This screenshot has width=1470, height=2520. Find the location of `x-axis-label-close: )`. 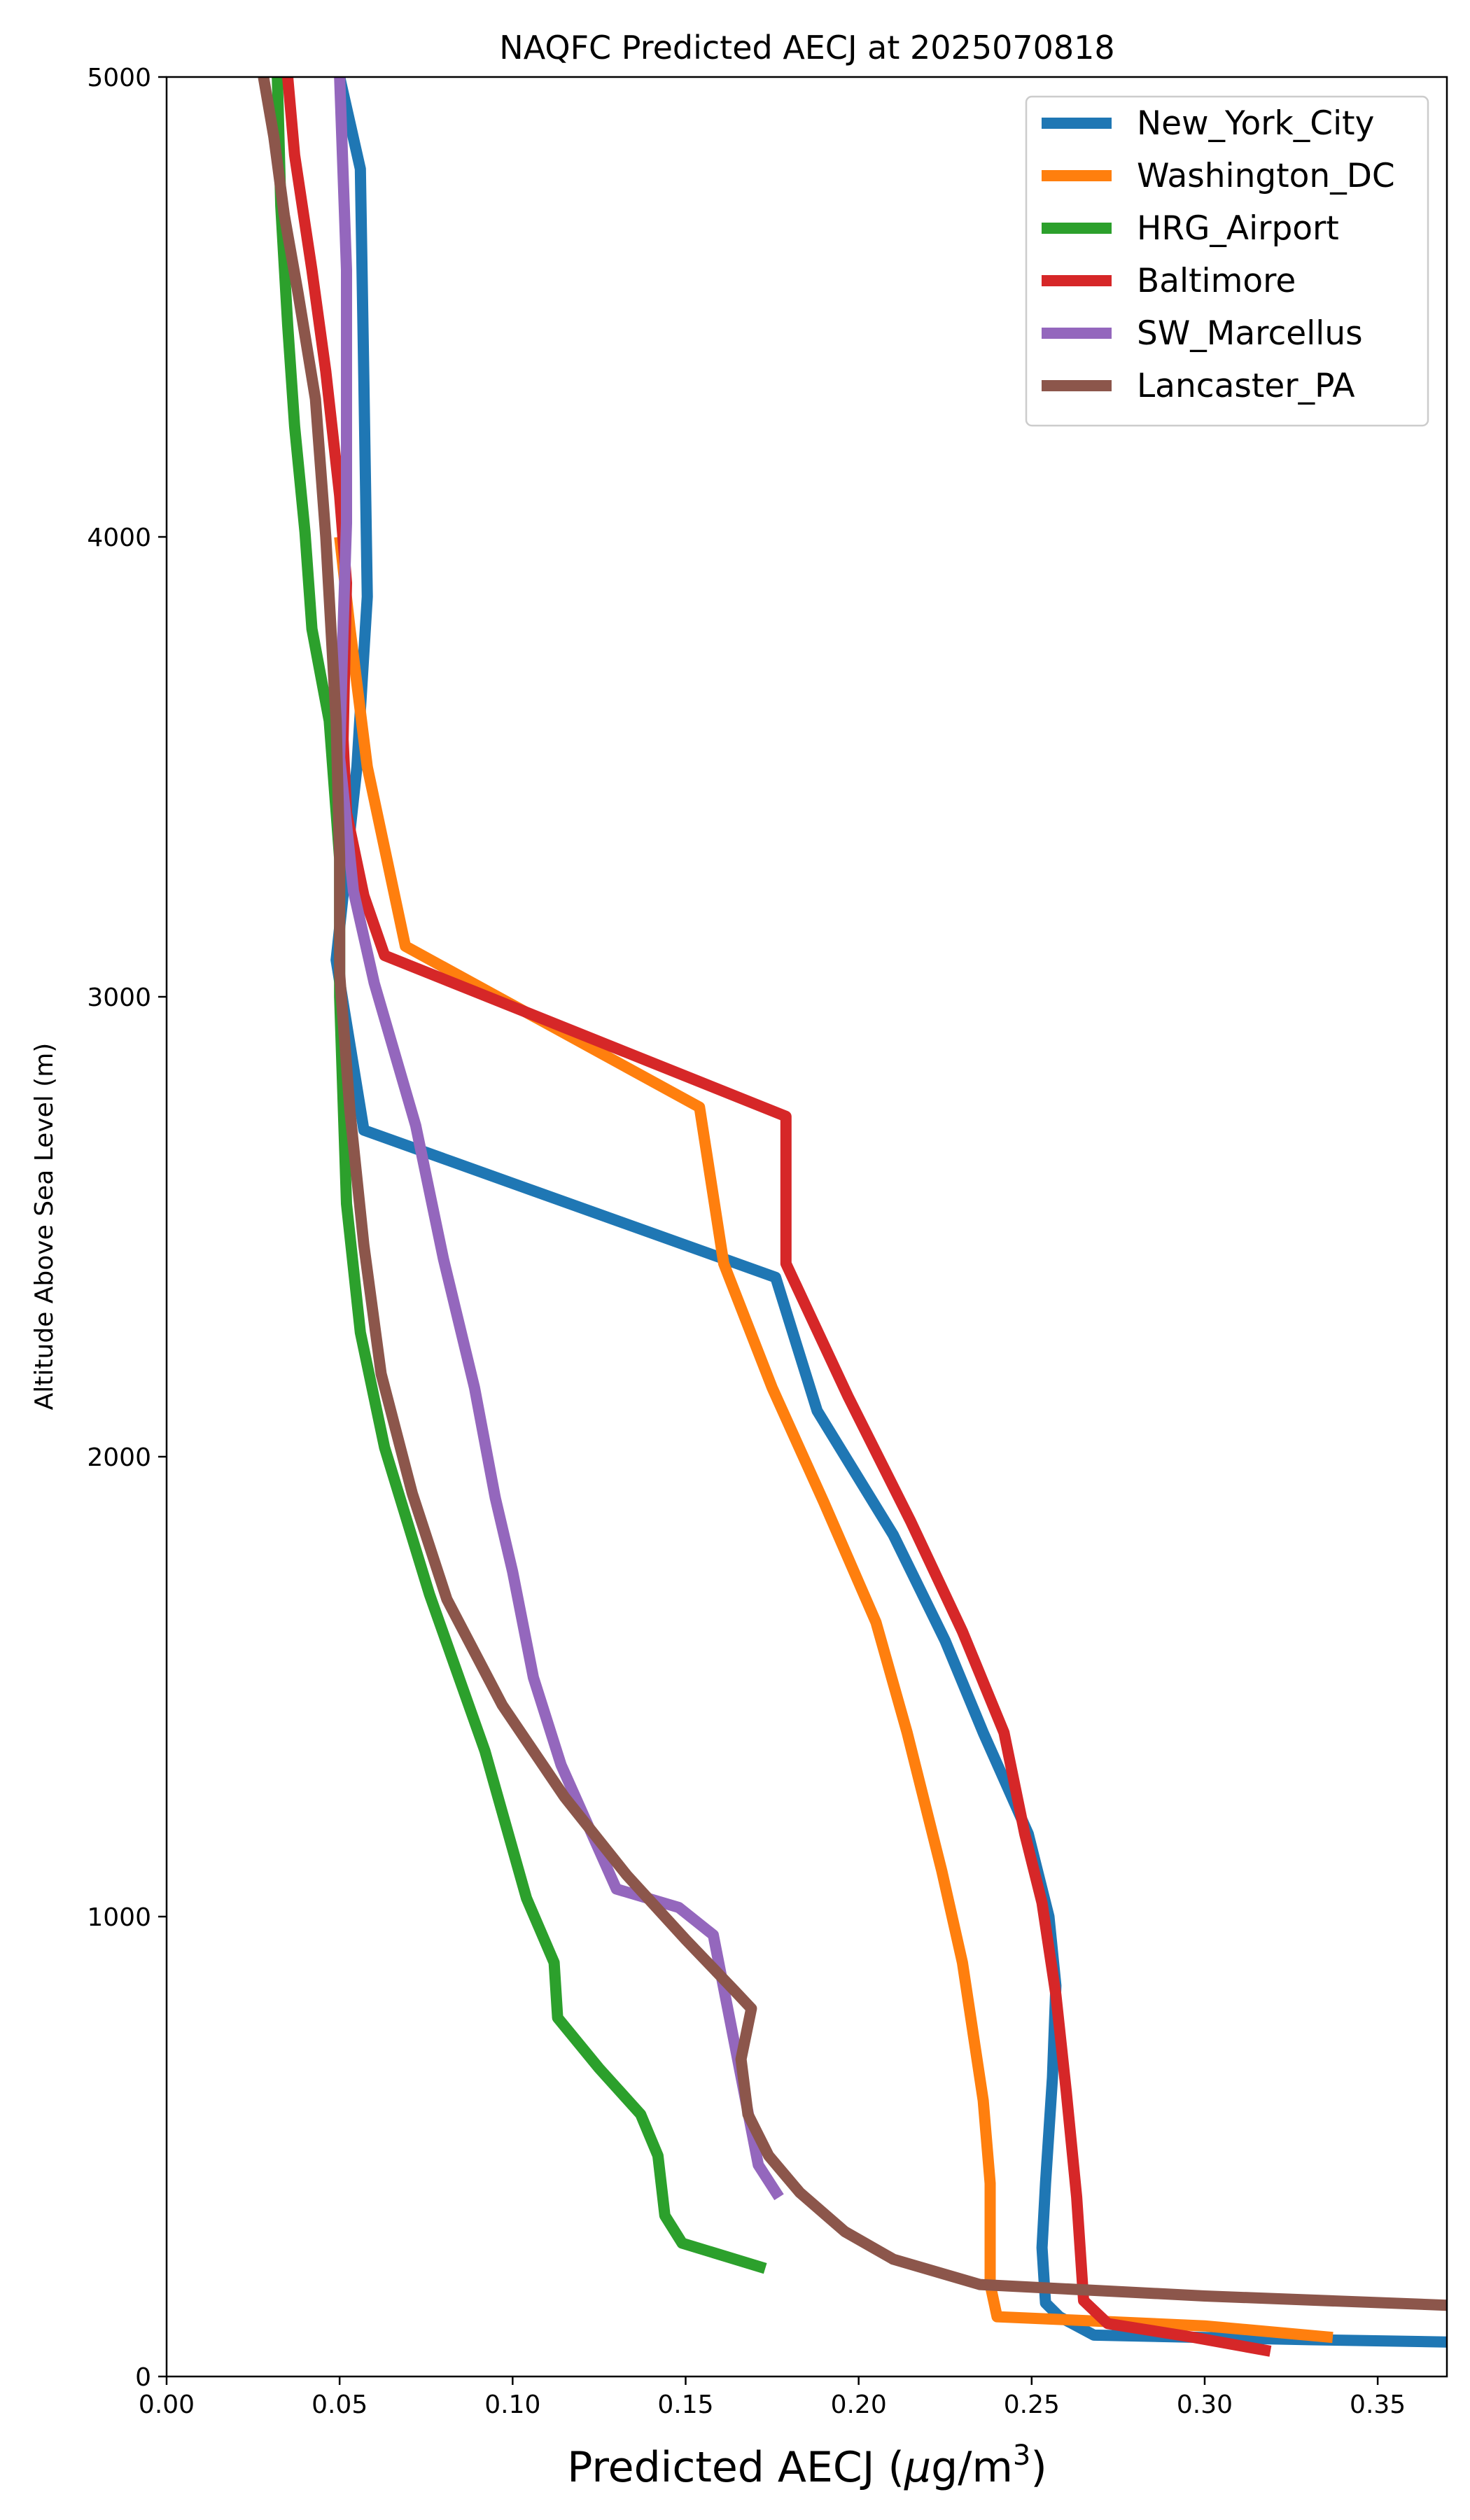

x-axis-label-close: ) is located at coordinates (1038, 2467).